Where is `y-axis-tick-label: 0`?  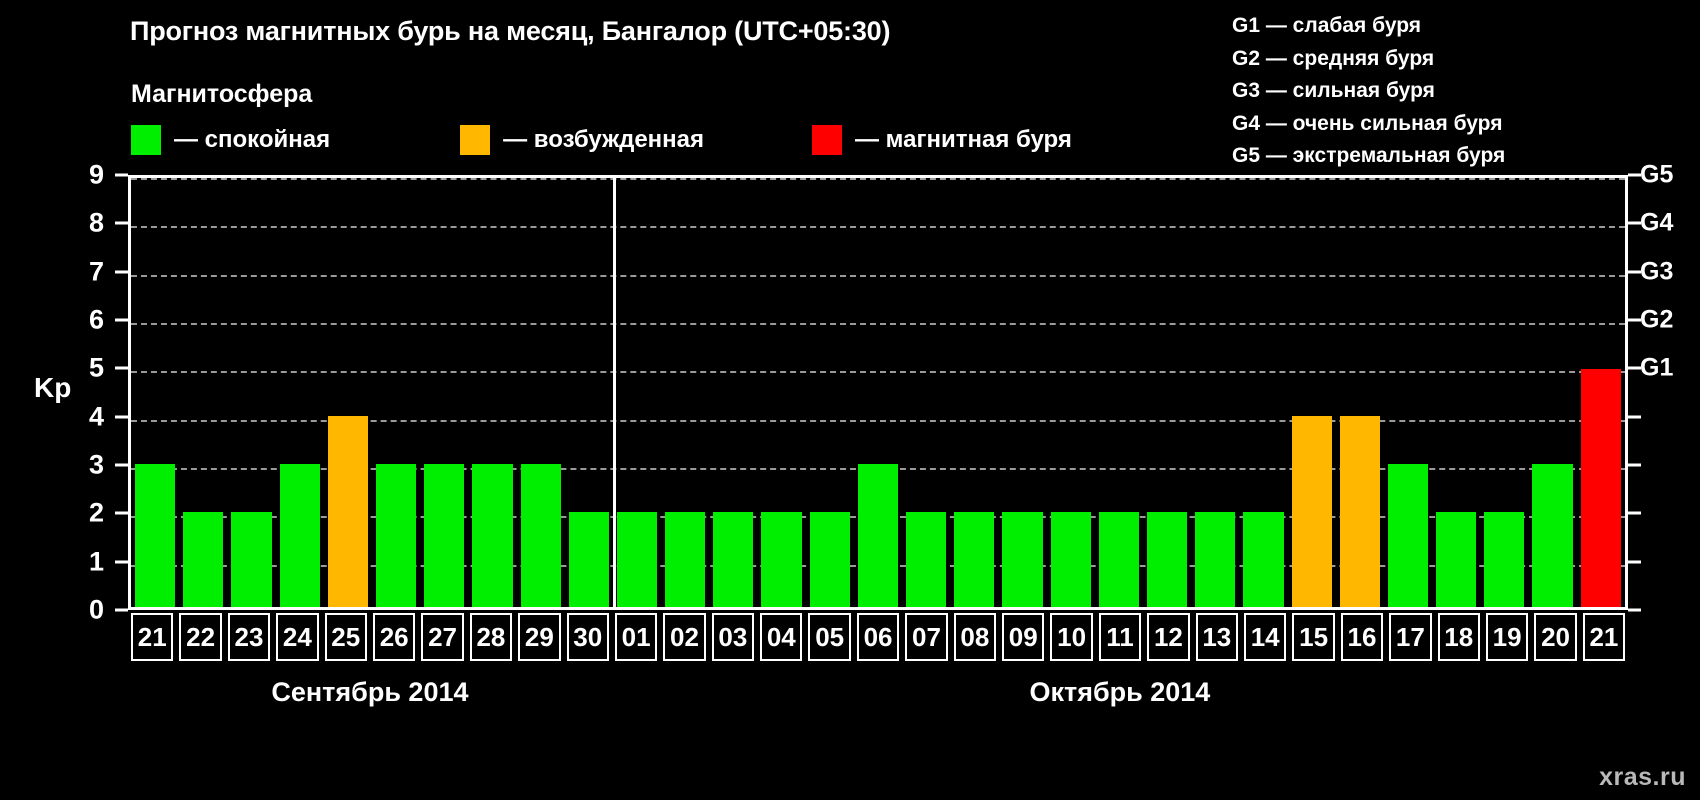 y-axis-tick-label: 0 is located at coordinates (96, 609).